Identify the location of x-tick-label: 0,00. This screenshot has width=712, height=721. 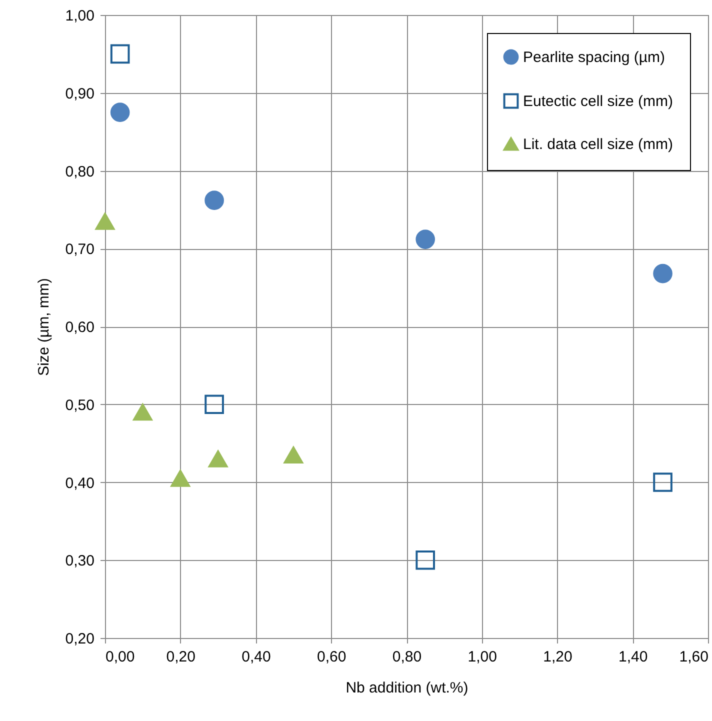
(120, 657).